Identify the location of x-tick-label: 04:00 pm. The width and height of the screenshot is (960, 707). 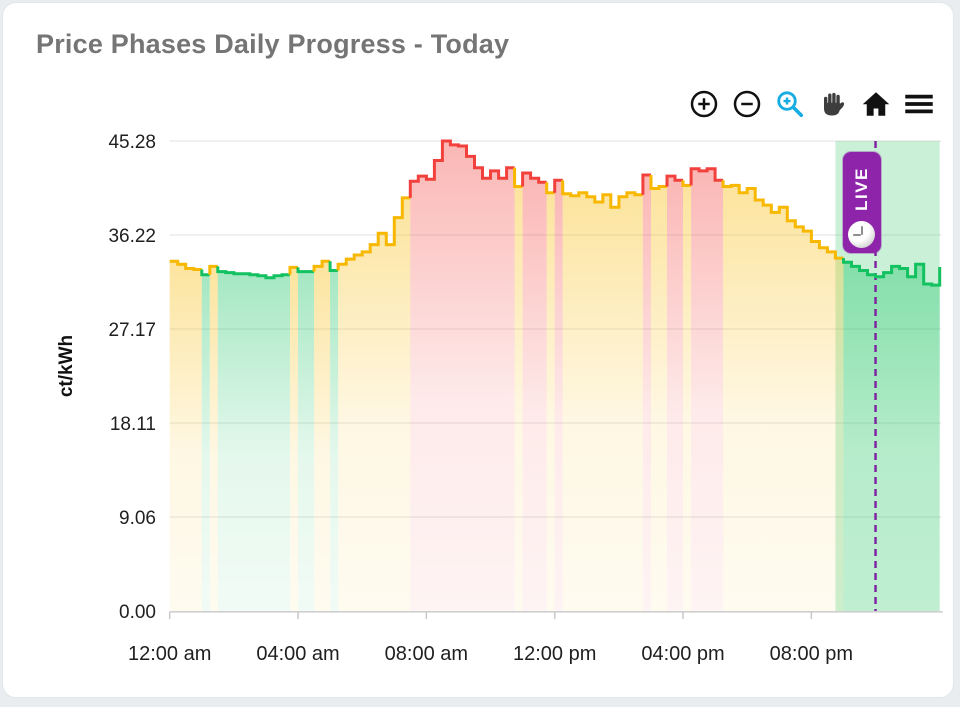
(682, 654).